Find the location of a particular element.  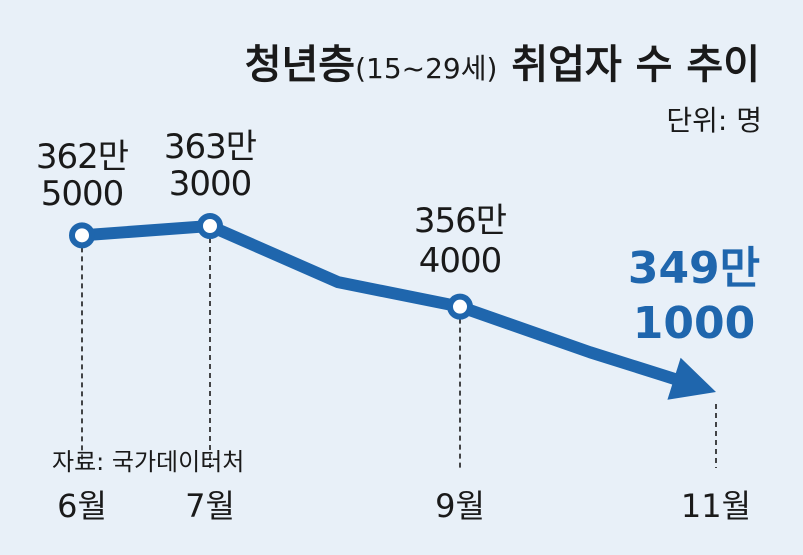

unit-label: 단위: 명 is located at coordinates (714, 120).